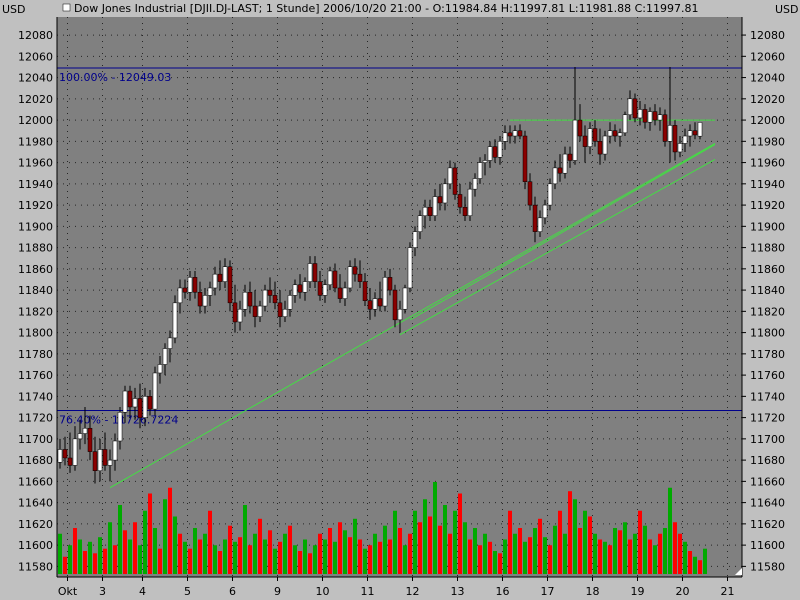  Describe the element at coordinates (767, 354) in the screenshot. I see `y-tick-label-right: 11780` at that location.